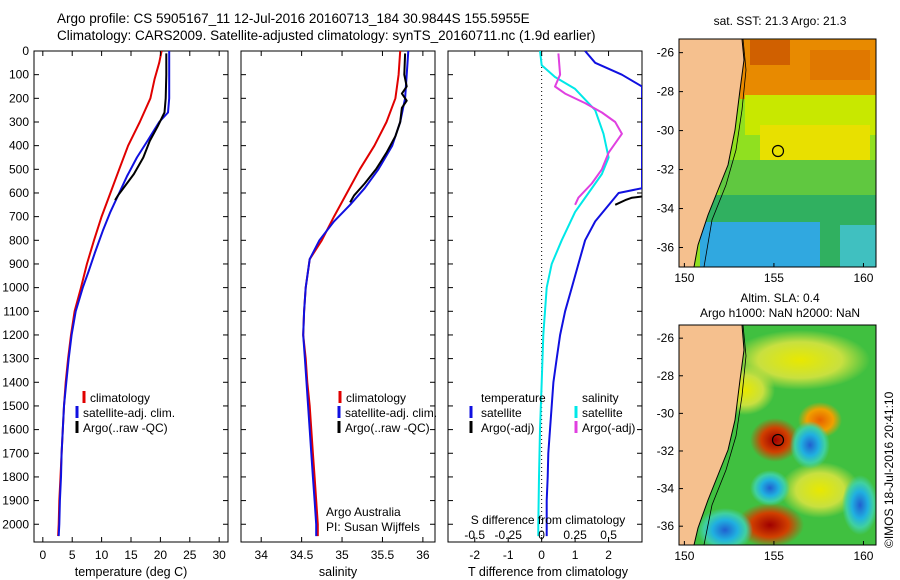 This screenshot has height=580, width=900. What do you see at coordinates (608, 555) in the screenshot?
I see `x-tick-label: 2` at bounding box center [608, 555].